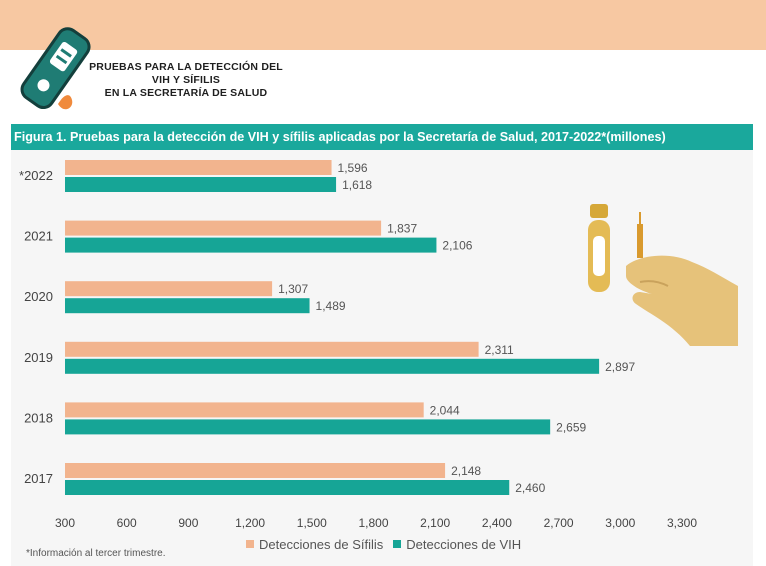  I want to click on x-tick-label: 900, so click(188, 523).